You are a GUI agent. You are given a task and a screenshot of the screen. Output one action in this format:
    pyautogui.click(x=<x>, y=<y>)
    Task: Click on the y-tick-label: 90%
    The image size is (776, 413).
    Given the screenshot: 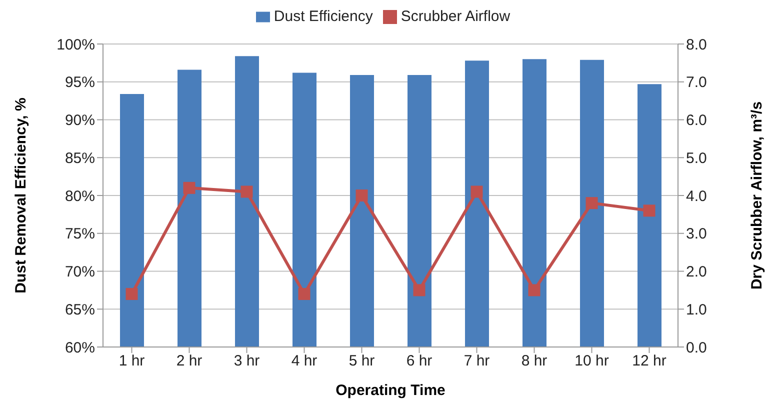 What is the action you would take?
    pyautogui.click(x=79, y=121)
    